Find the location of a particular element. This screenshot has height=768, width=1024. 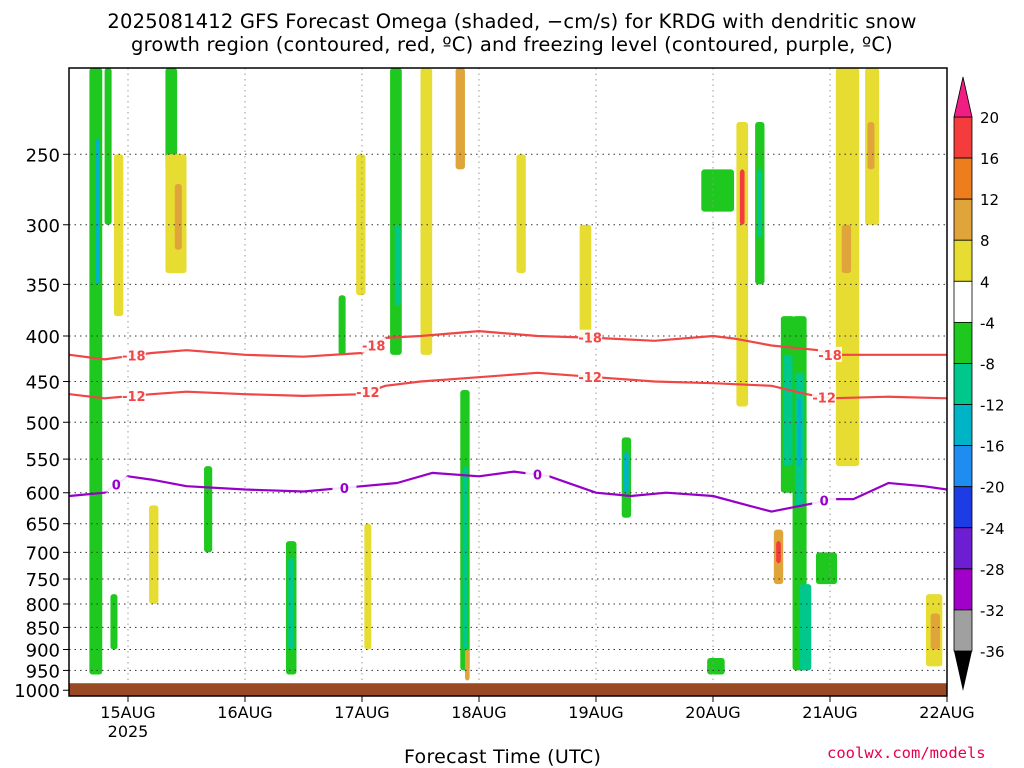

y-tick-label-700: 700 is located at coordinates (43, 553).